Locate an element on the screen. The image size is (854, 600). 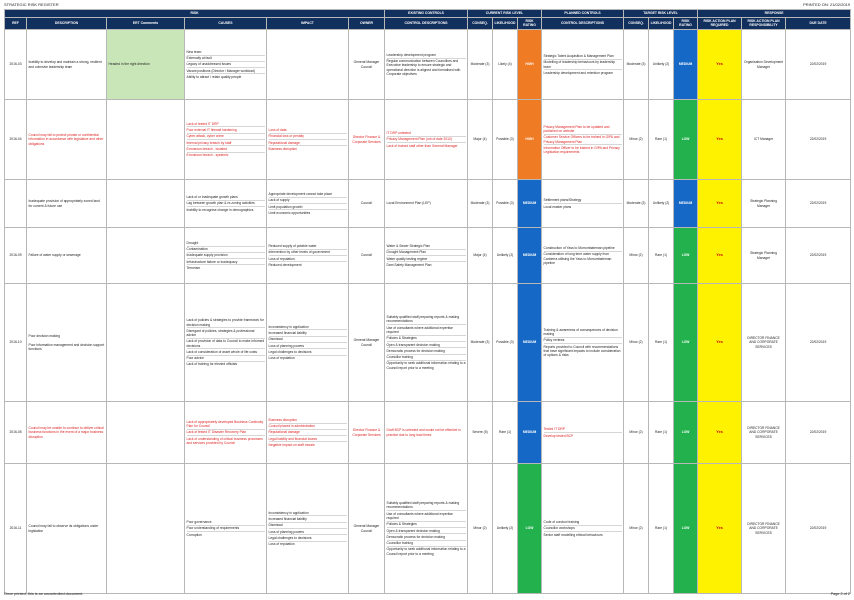
risk-impact-item: Reduced development is located at coordinates (285, 264).